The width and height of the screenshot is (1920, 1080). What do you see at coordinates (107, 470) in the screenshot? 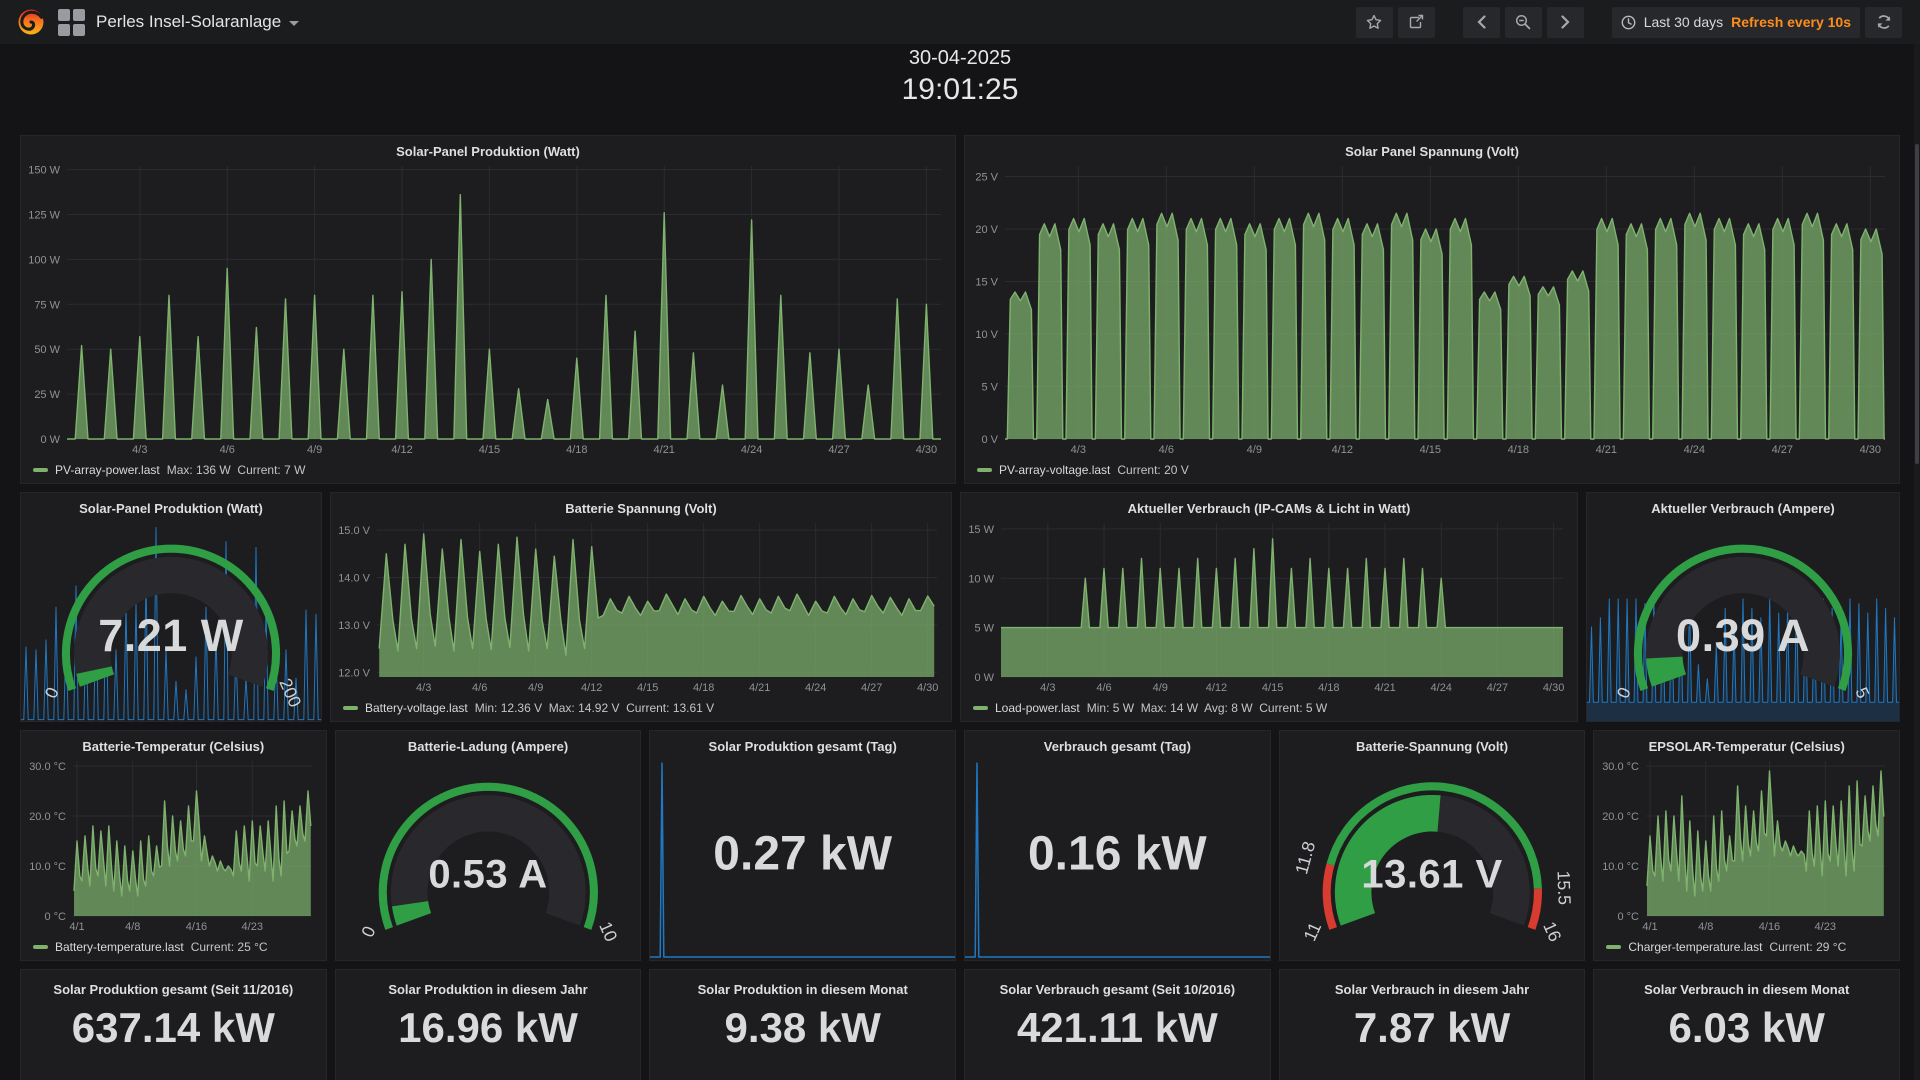
I see `series-name: PV-array-power.last` at bounding box center [107, 470].